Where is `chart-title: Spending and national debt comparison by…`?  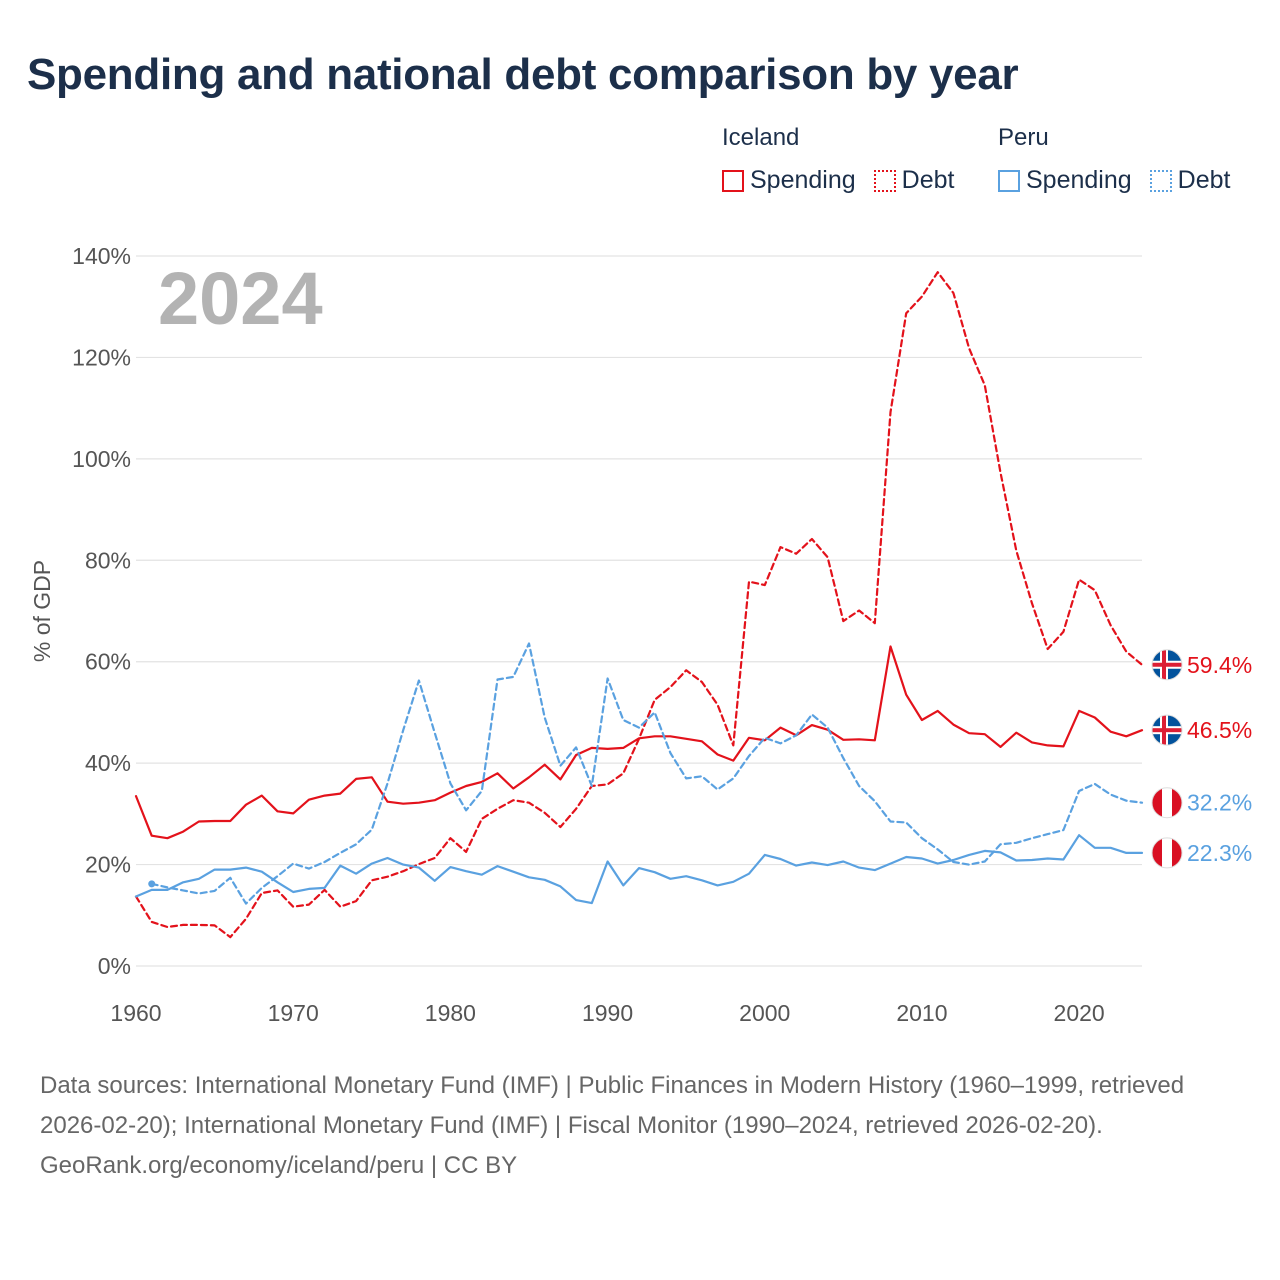 chart-title: Spending and national debt comparison by… is located at coordinates (523, 74).